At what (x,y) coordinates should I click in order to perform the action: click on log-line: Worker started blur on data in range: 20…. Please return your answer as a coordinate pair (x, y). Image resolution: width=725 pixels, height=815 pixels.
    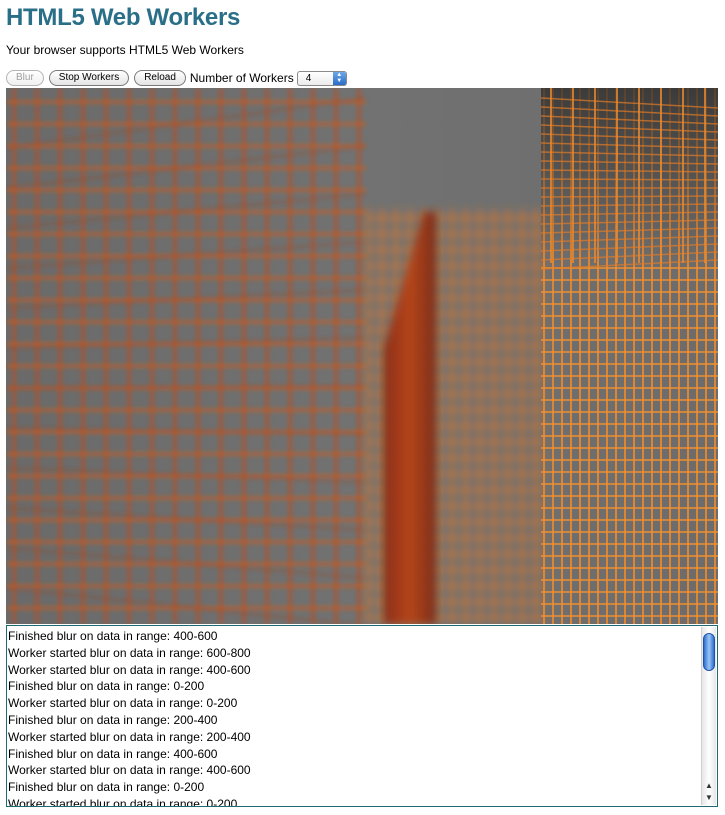
    Looking at the image, I should click on (129, 736).